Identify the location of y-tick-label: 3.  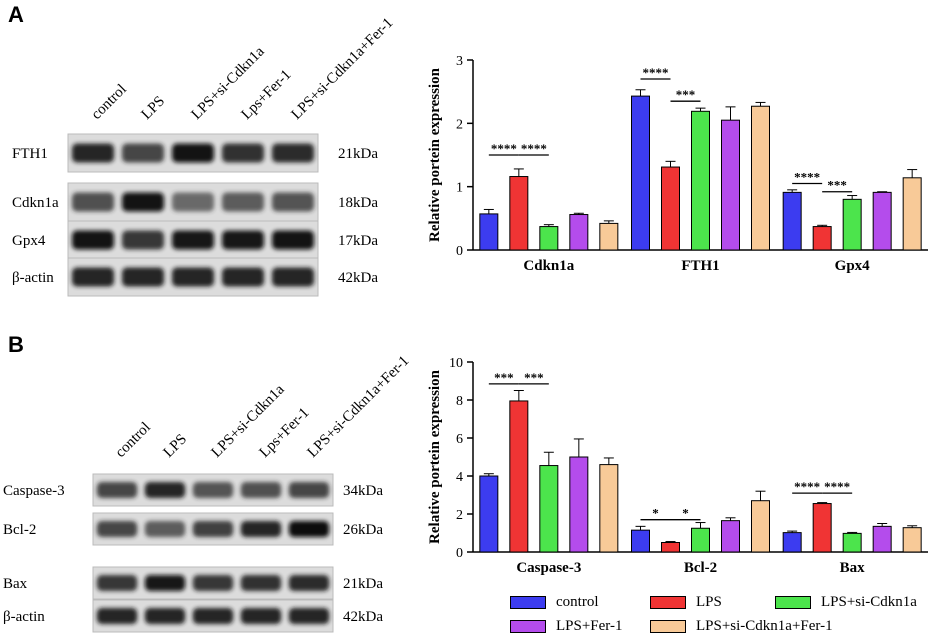
(459, 61).